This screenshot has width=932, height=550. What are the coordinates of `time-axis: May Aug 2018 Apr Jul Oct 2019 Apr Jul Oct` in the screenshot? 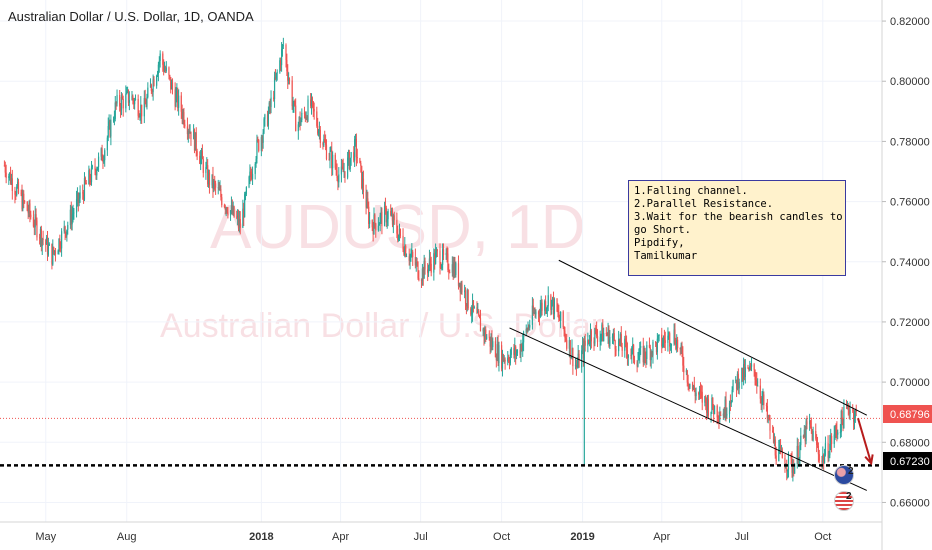 It's located at (433, 537).